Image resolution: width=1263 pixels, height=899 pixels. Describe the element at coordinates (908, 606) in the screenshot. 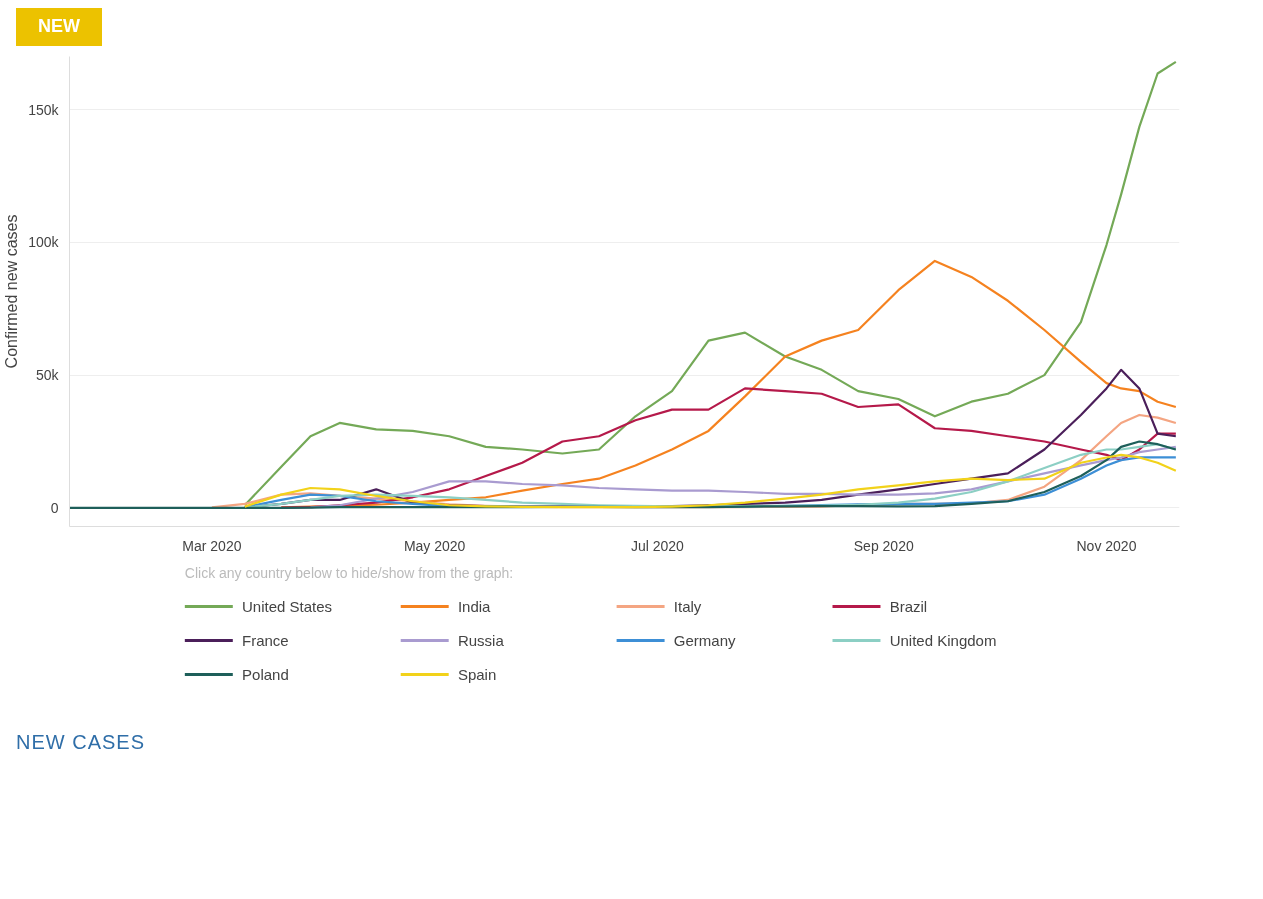

I see `legend-label: Brazil` at that location.